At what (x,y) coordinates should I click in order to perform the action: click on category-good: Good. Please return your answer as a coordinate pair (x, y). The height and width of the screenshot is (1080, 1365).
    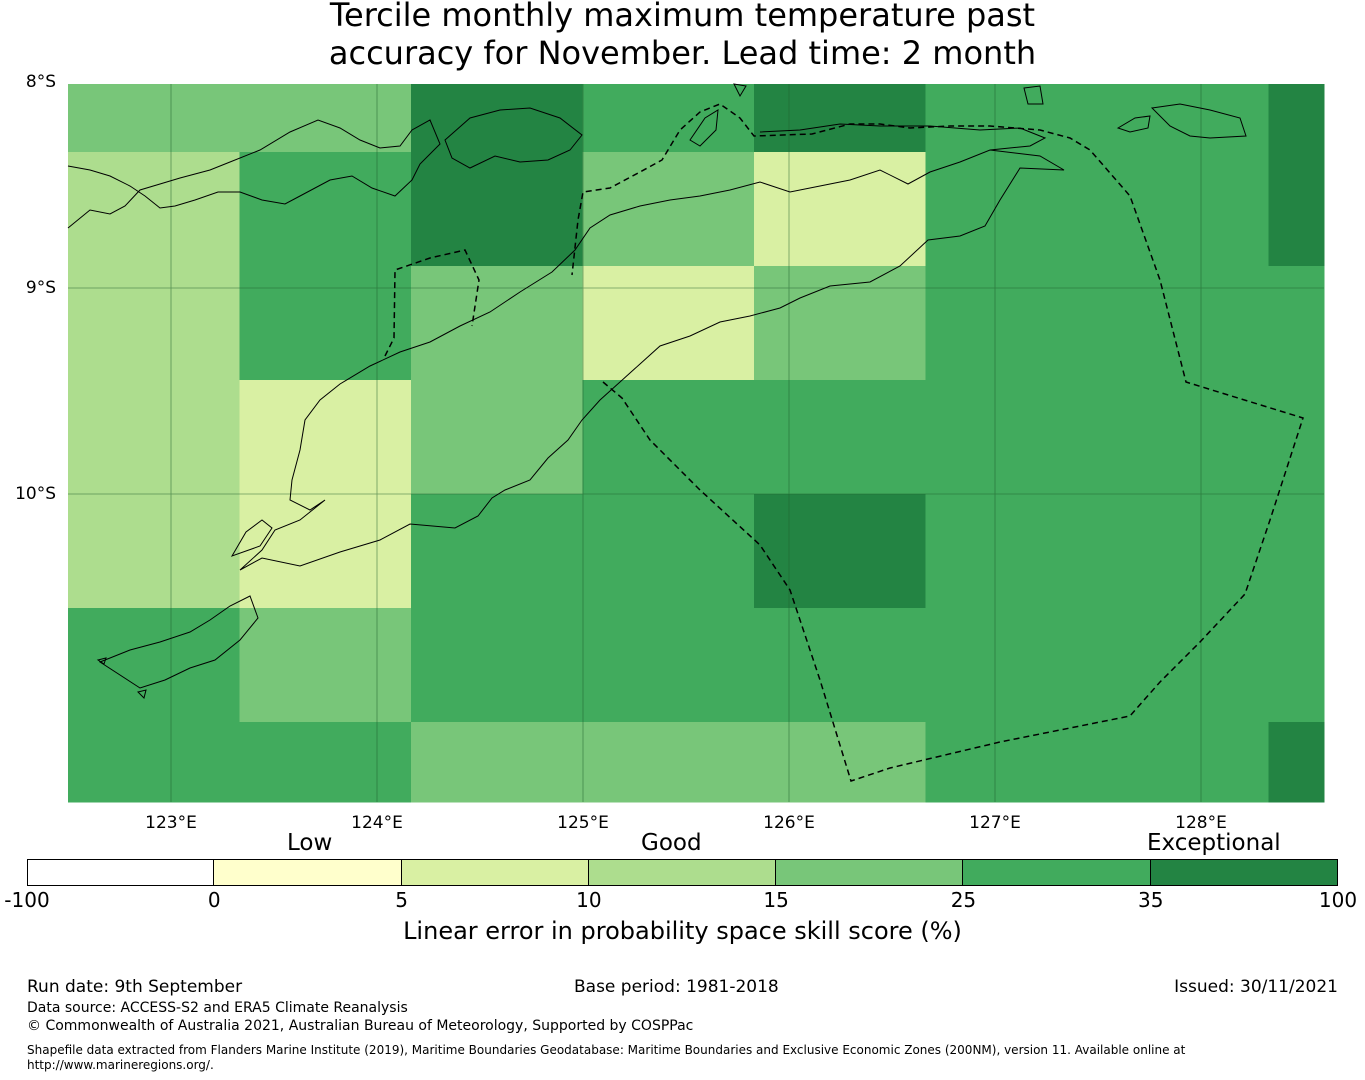
    Looking at the image, I should click on (671, 843).